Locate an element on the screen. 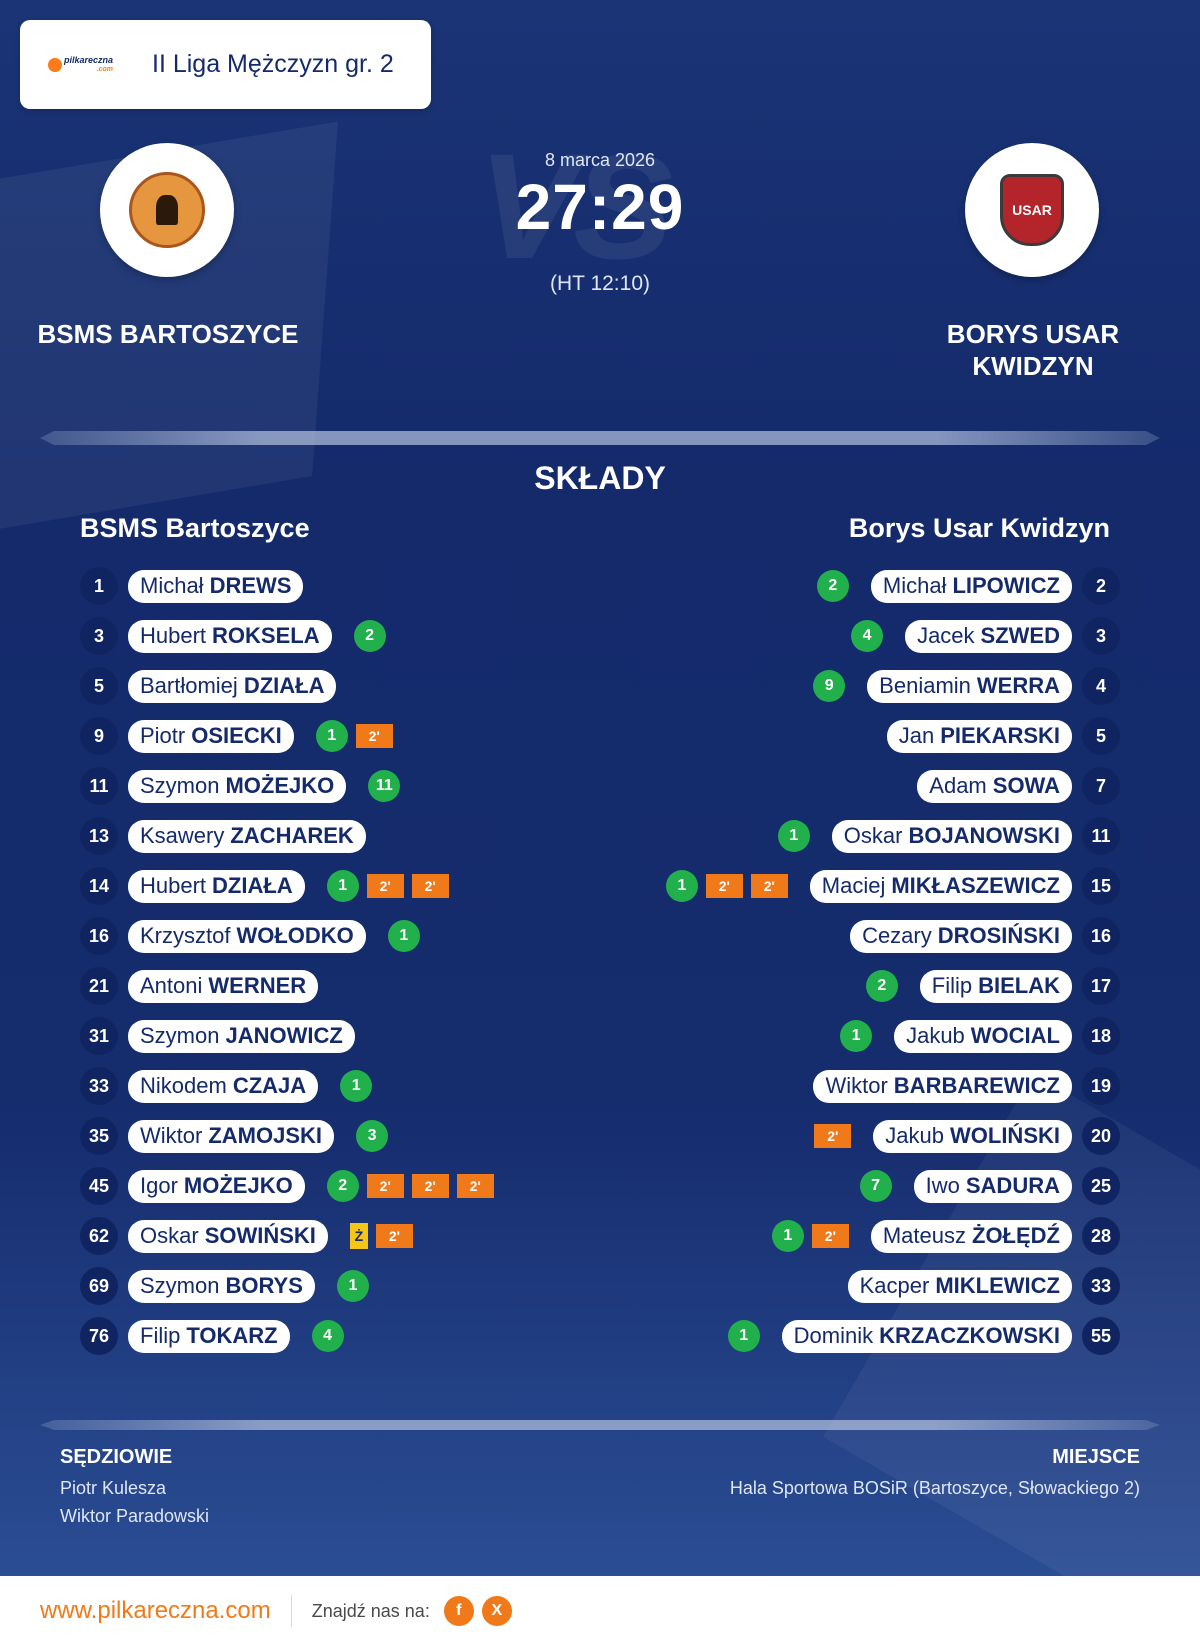  x-icon: X is located at coordinates (496, 1611).